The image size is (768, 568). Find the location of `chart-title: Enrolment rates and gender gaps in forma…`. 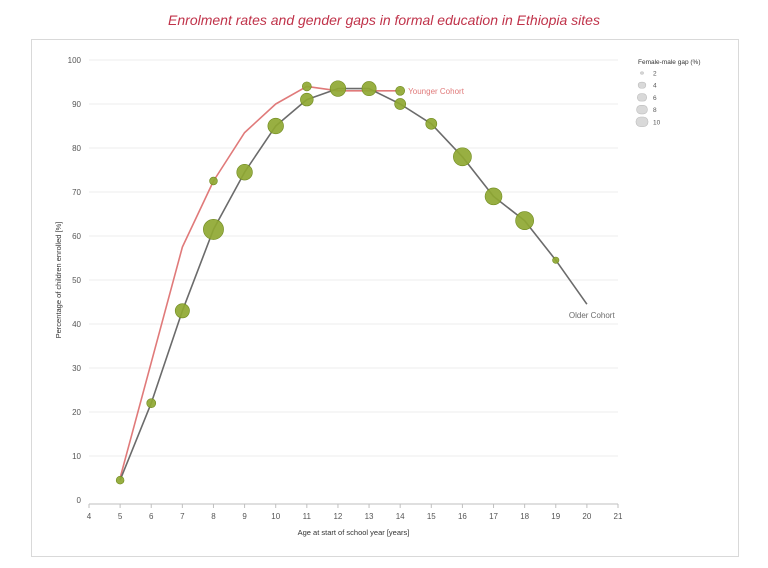

chart-title: Enrolment rates and gender gaps in forma… is located at coordinates (384, 20).